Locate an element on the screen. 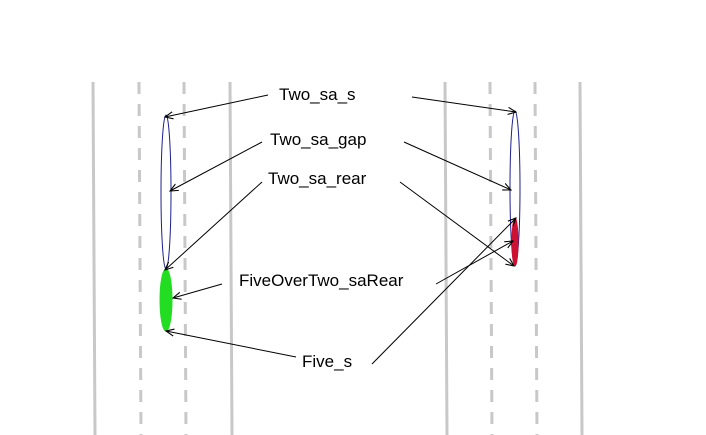  arrow-two-sa-rear-right is located at coordinates (456, 223).